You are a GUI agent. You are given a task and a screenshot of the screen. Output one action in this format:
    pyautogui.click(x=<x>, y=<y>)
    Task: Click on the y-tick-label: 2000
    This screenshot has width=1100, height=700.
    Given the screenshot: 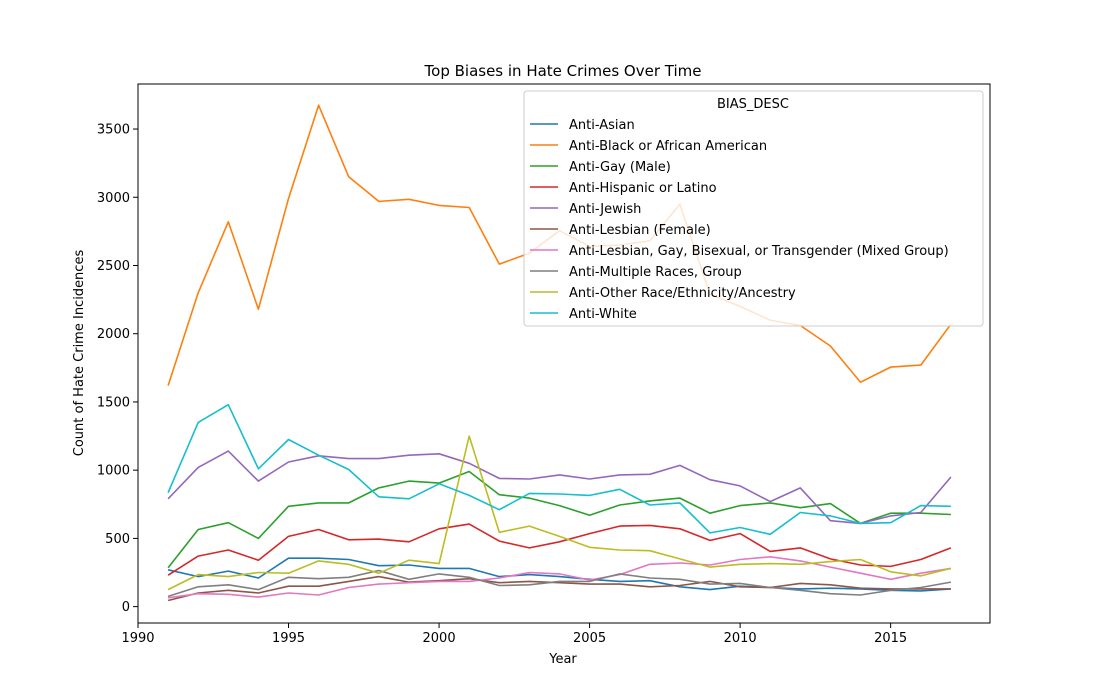 What is the action you would take?
    pyautogui.click(x=113, y=334)
    